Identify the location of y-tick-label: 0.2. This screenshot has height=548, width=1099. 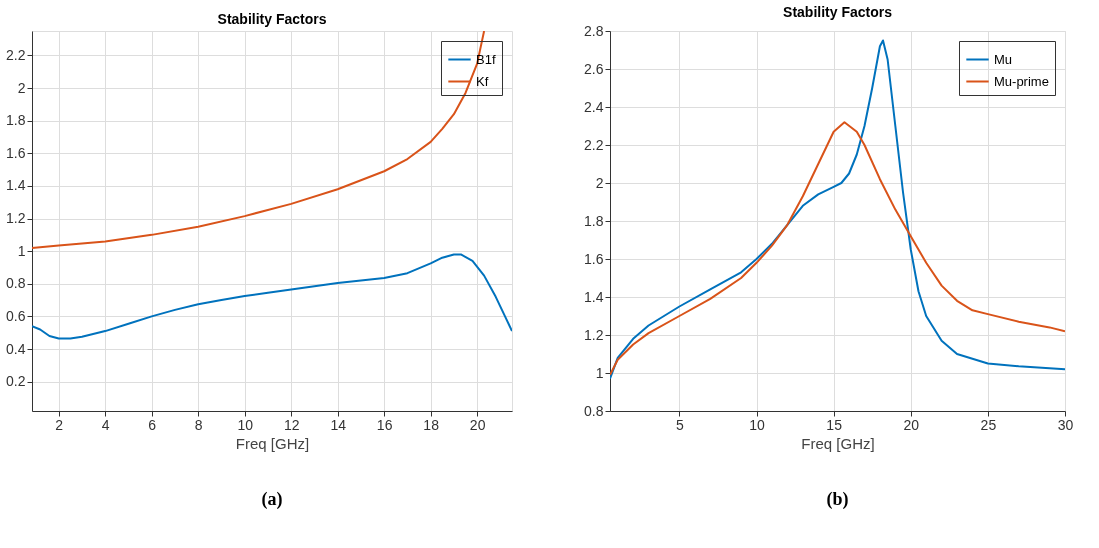
(16, 381).